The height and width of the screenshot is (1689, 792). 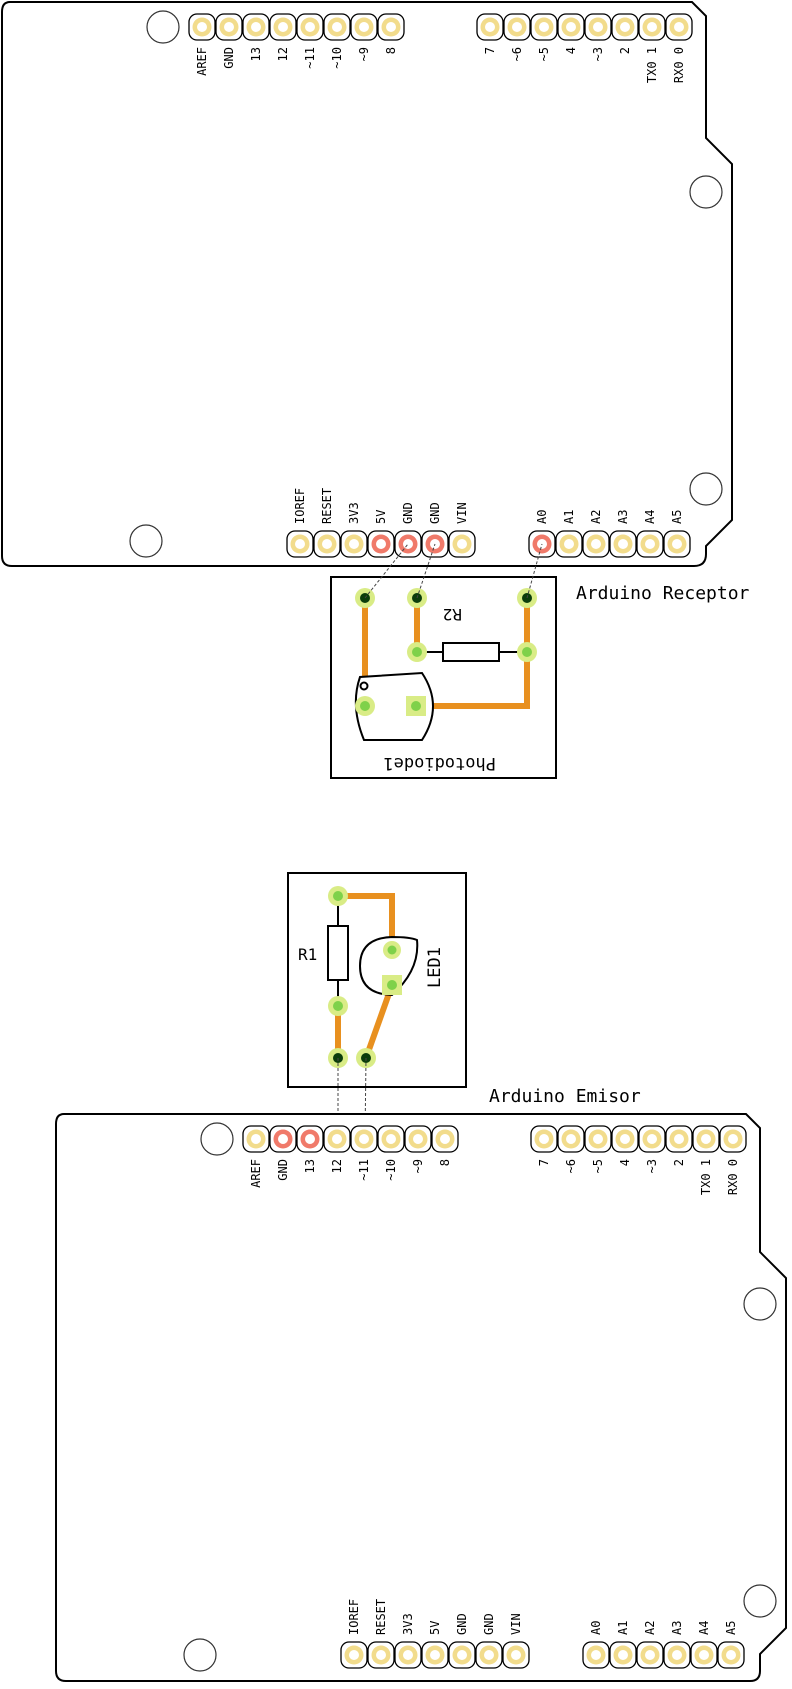 I want to click on receptor-bottom-left-pin-label-1: RESET, so click(x=327, y=506).